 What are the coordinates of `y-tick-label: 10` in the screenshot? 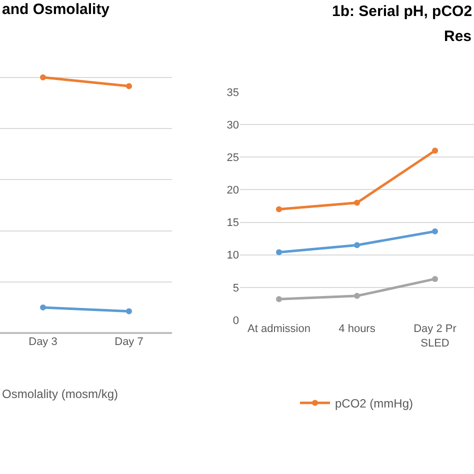 It's located at (232, 256).